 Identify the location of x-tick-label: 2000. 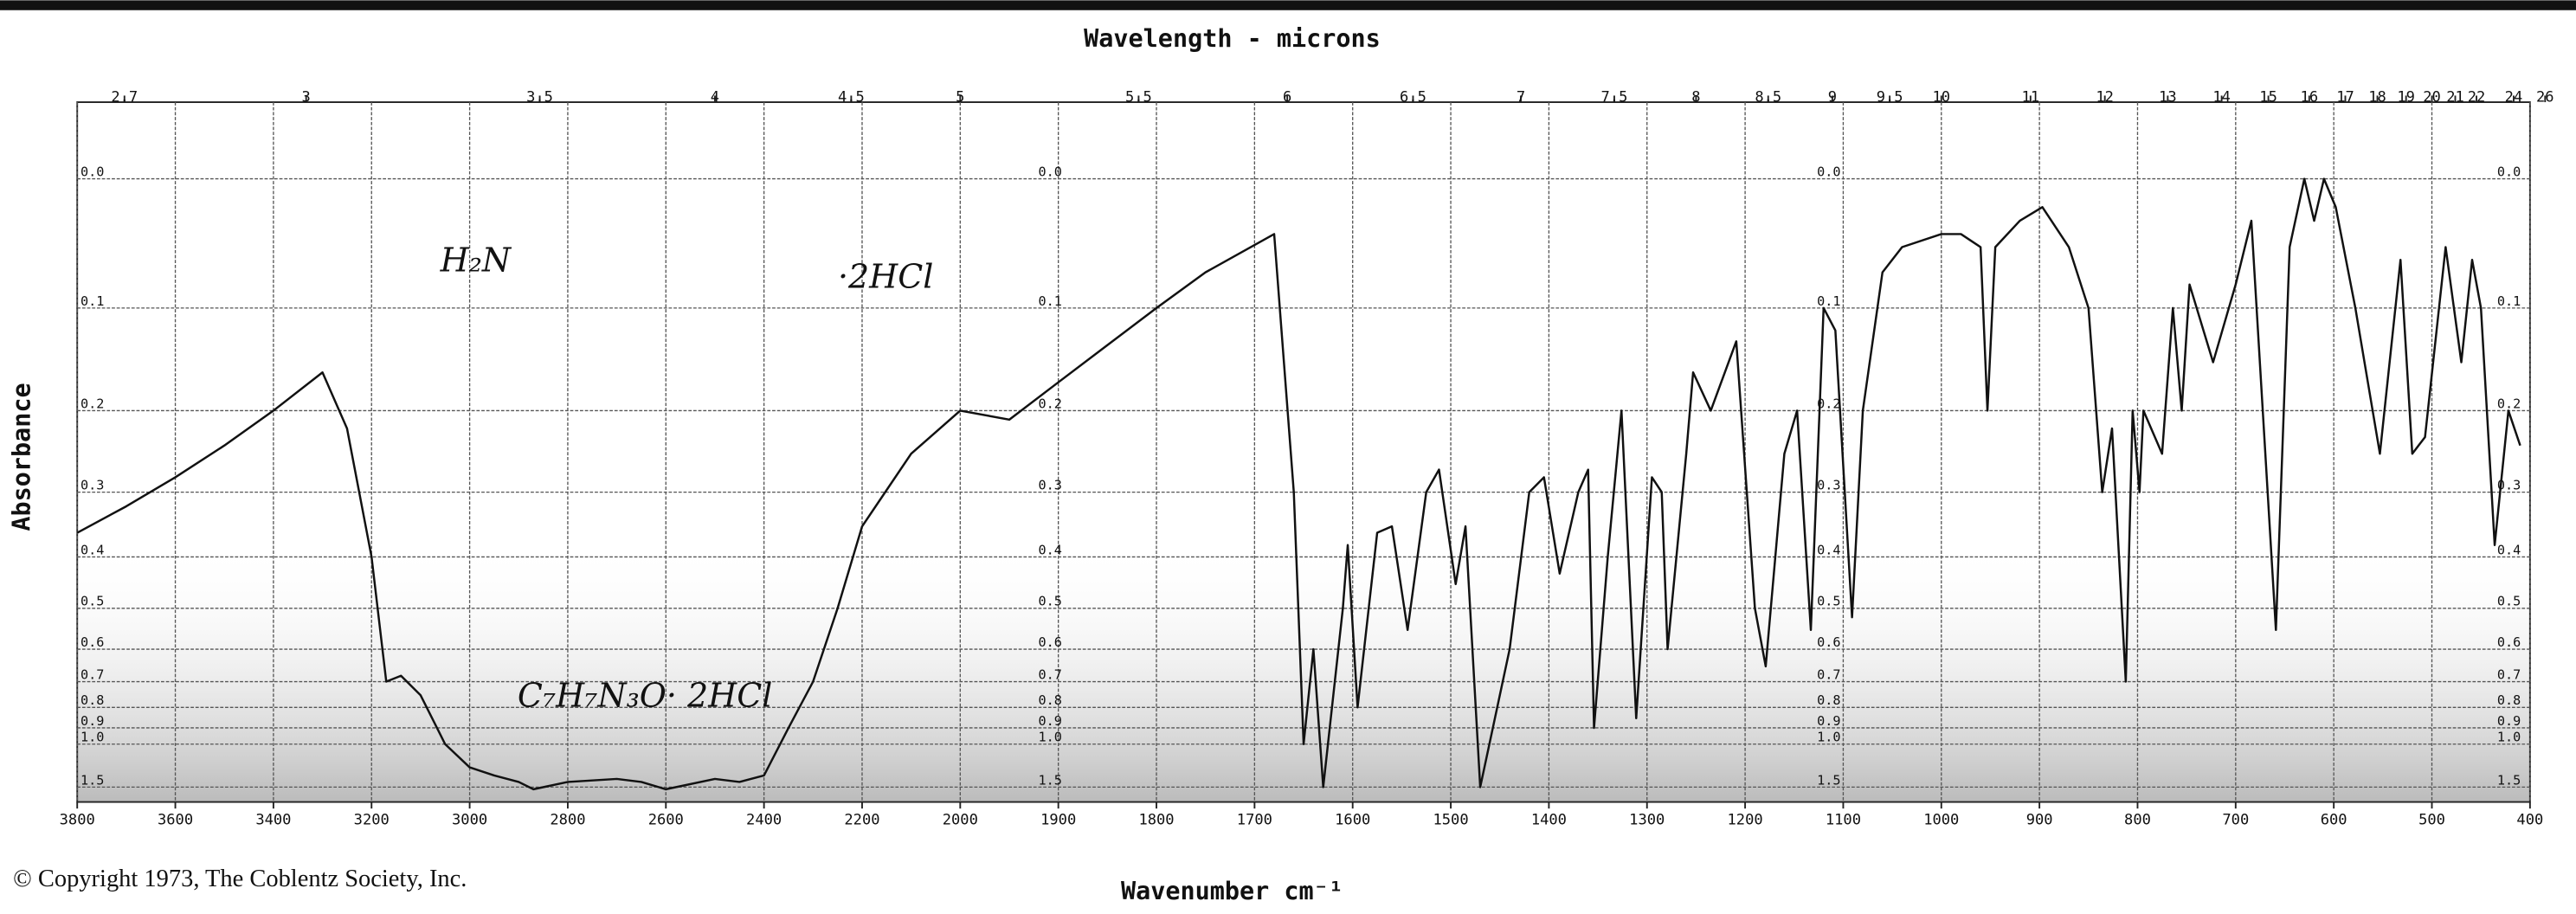
(961, 820).